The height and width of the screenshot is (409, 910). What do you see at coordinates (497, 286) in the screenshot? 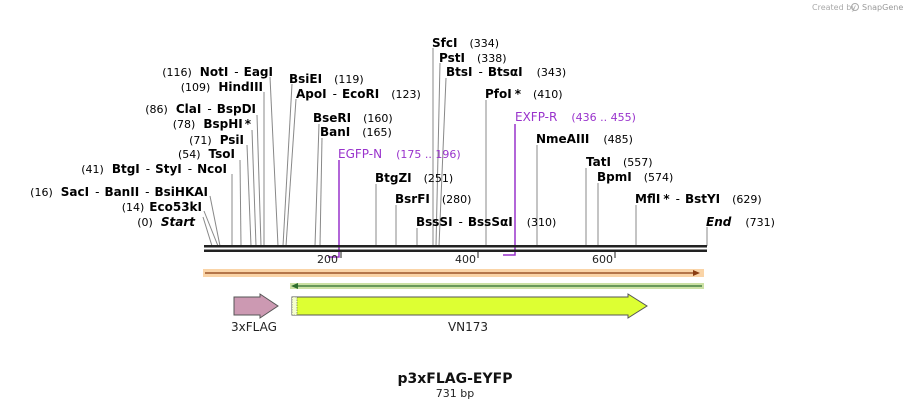
I see `green-feature-bar` at bounding box center [497, 286].